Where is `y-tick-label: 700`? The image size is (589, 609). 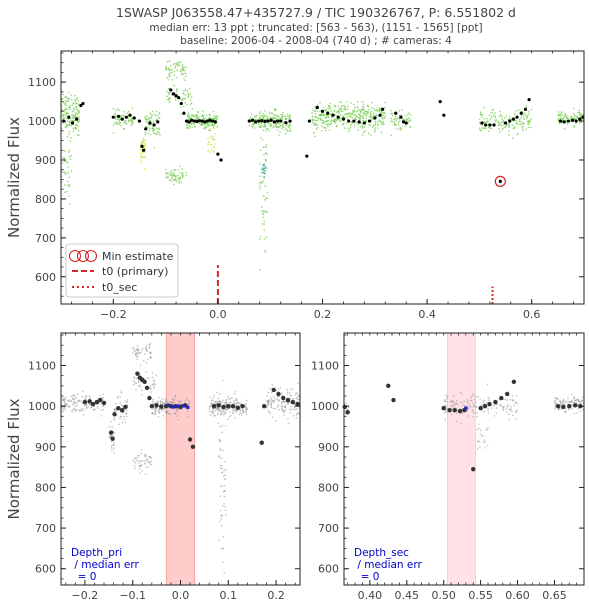
y-tick-label: 700 is located at coordinates (328, 528).